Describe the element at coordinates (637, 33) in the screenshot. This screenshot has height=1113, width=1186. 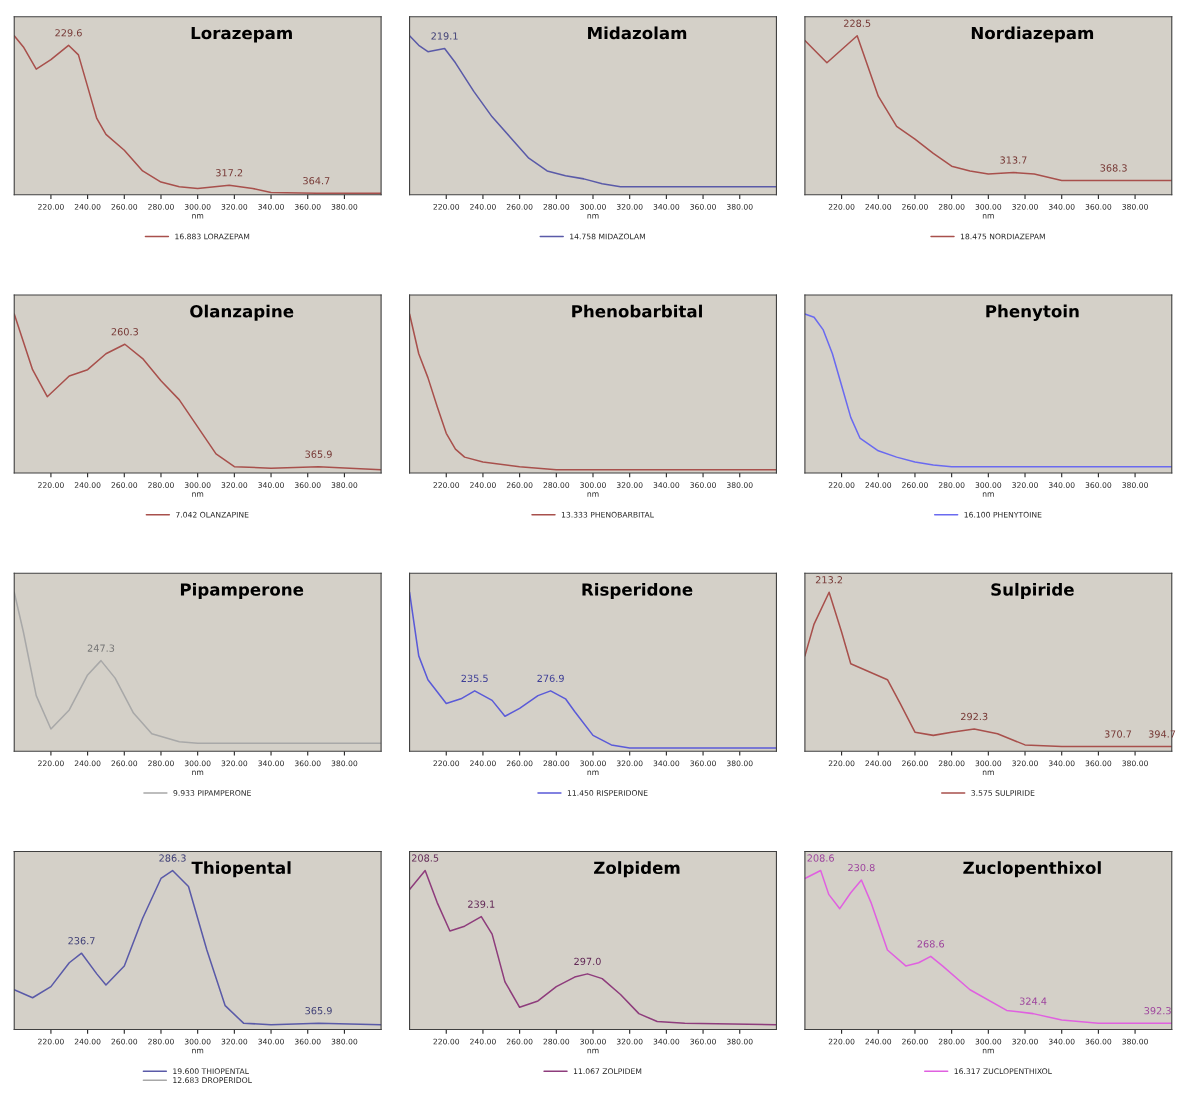
I see `chart-title: Midazolam` at that location.